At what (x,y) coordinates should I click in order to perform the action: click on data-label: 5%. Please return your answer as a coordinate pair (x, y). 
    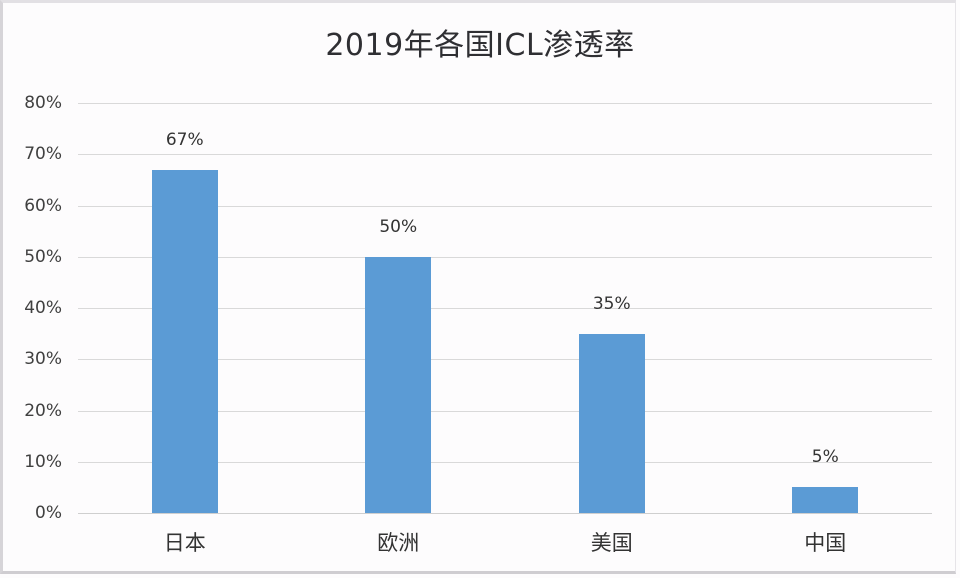
    Looking at the image, I should click on (825, 457).